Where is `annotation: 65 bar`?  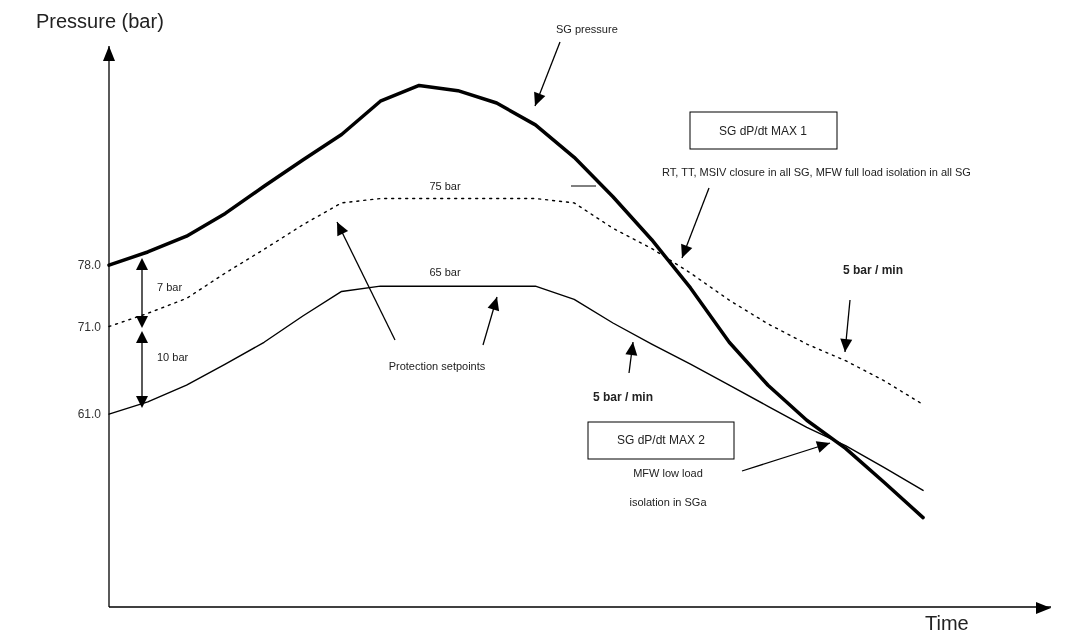 annotation: 65 bar is located at coordinates (445, 272).